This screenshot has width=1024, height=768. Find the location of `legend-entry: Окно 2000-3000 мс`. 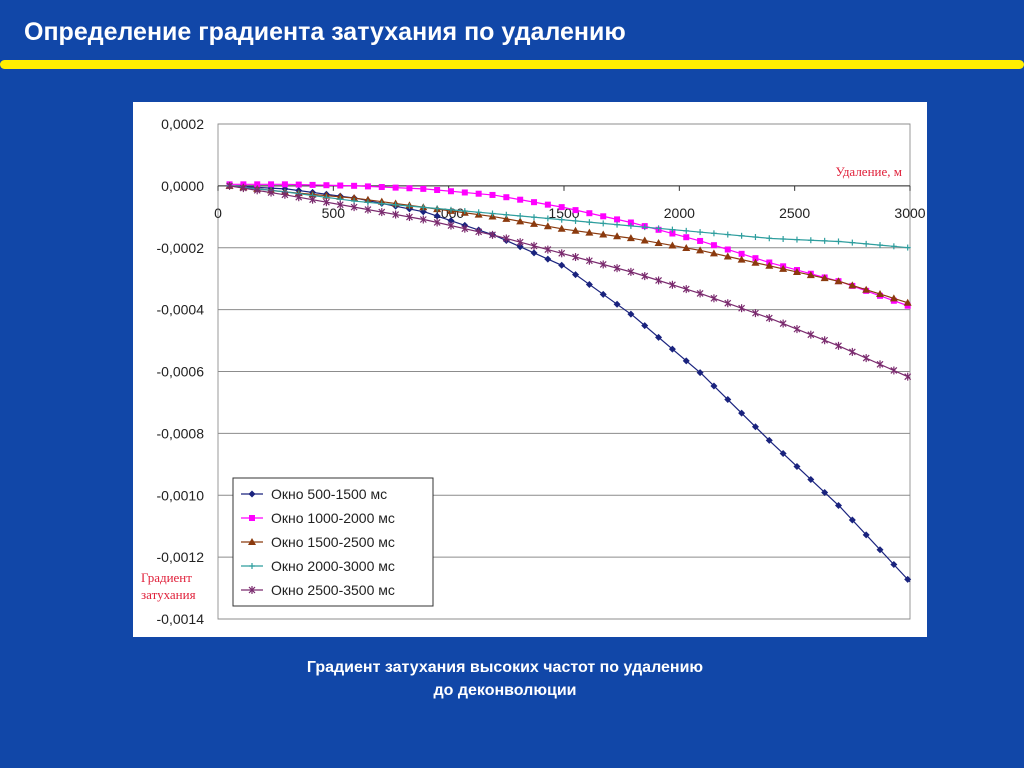

legend-entry: Окно 2000-3000 мс is located at coordinates (318, 566).